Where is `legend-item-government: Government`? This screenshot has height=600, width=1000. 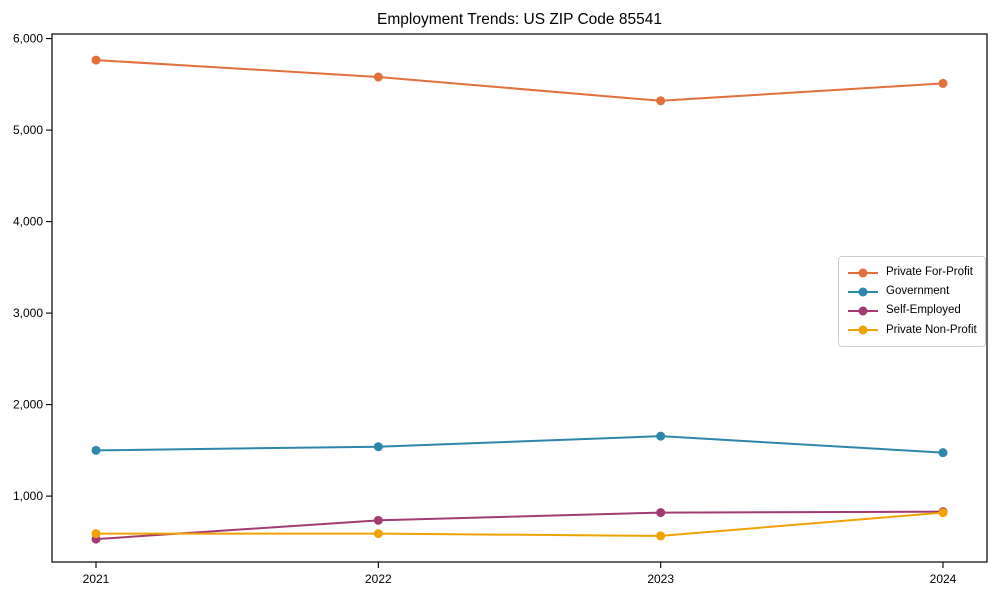 legend-item-government: Government is located at coordinates (912, 291).